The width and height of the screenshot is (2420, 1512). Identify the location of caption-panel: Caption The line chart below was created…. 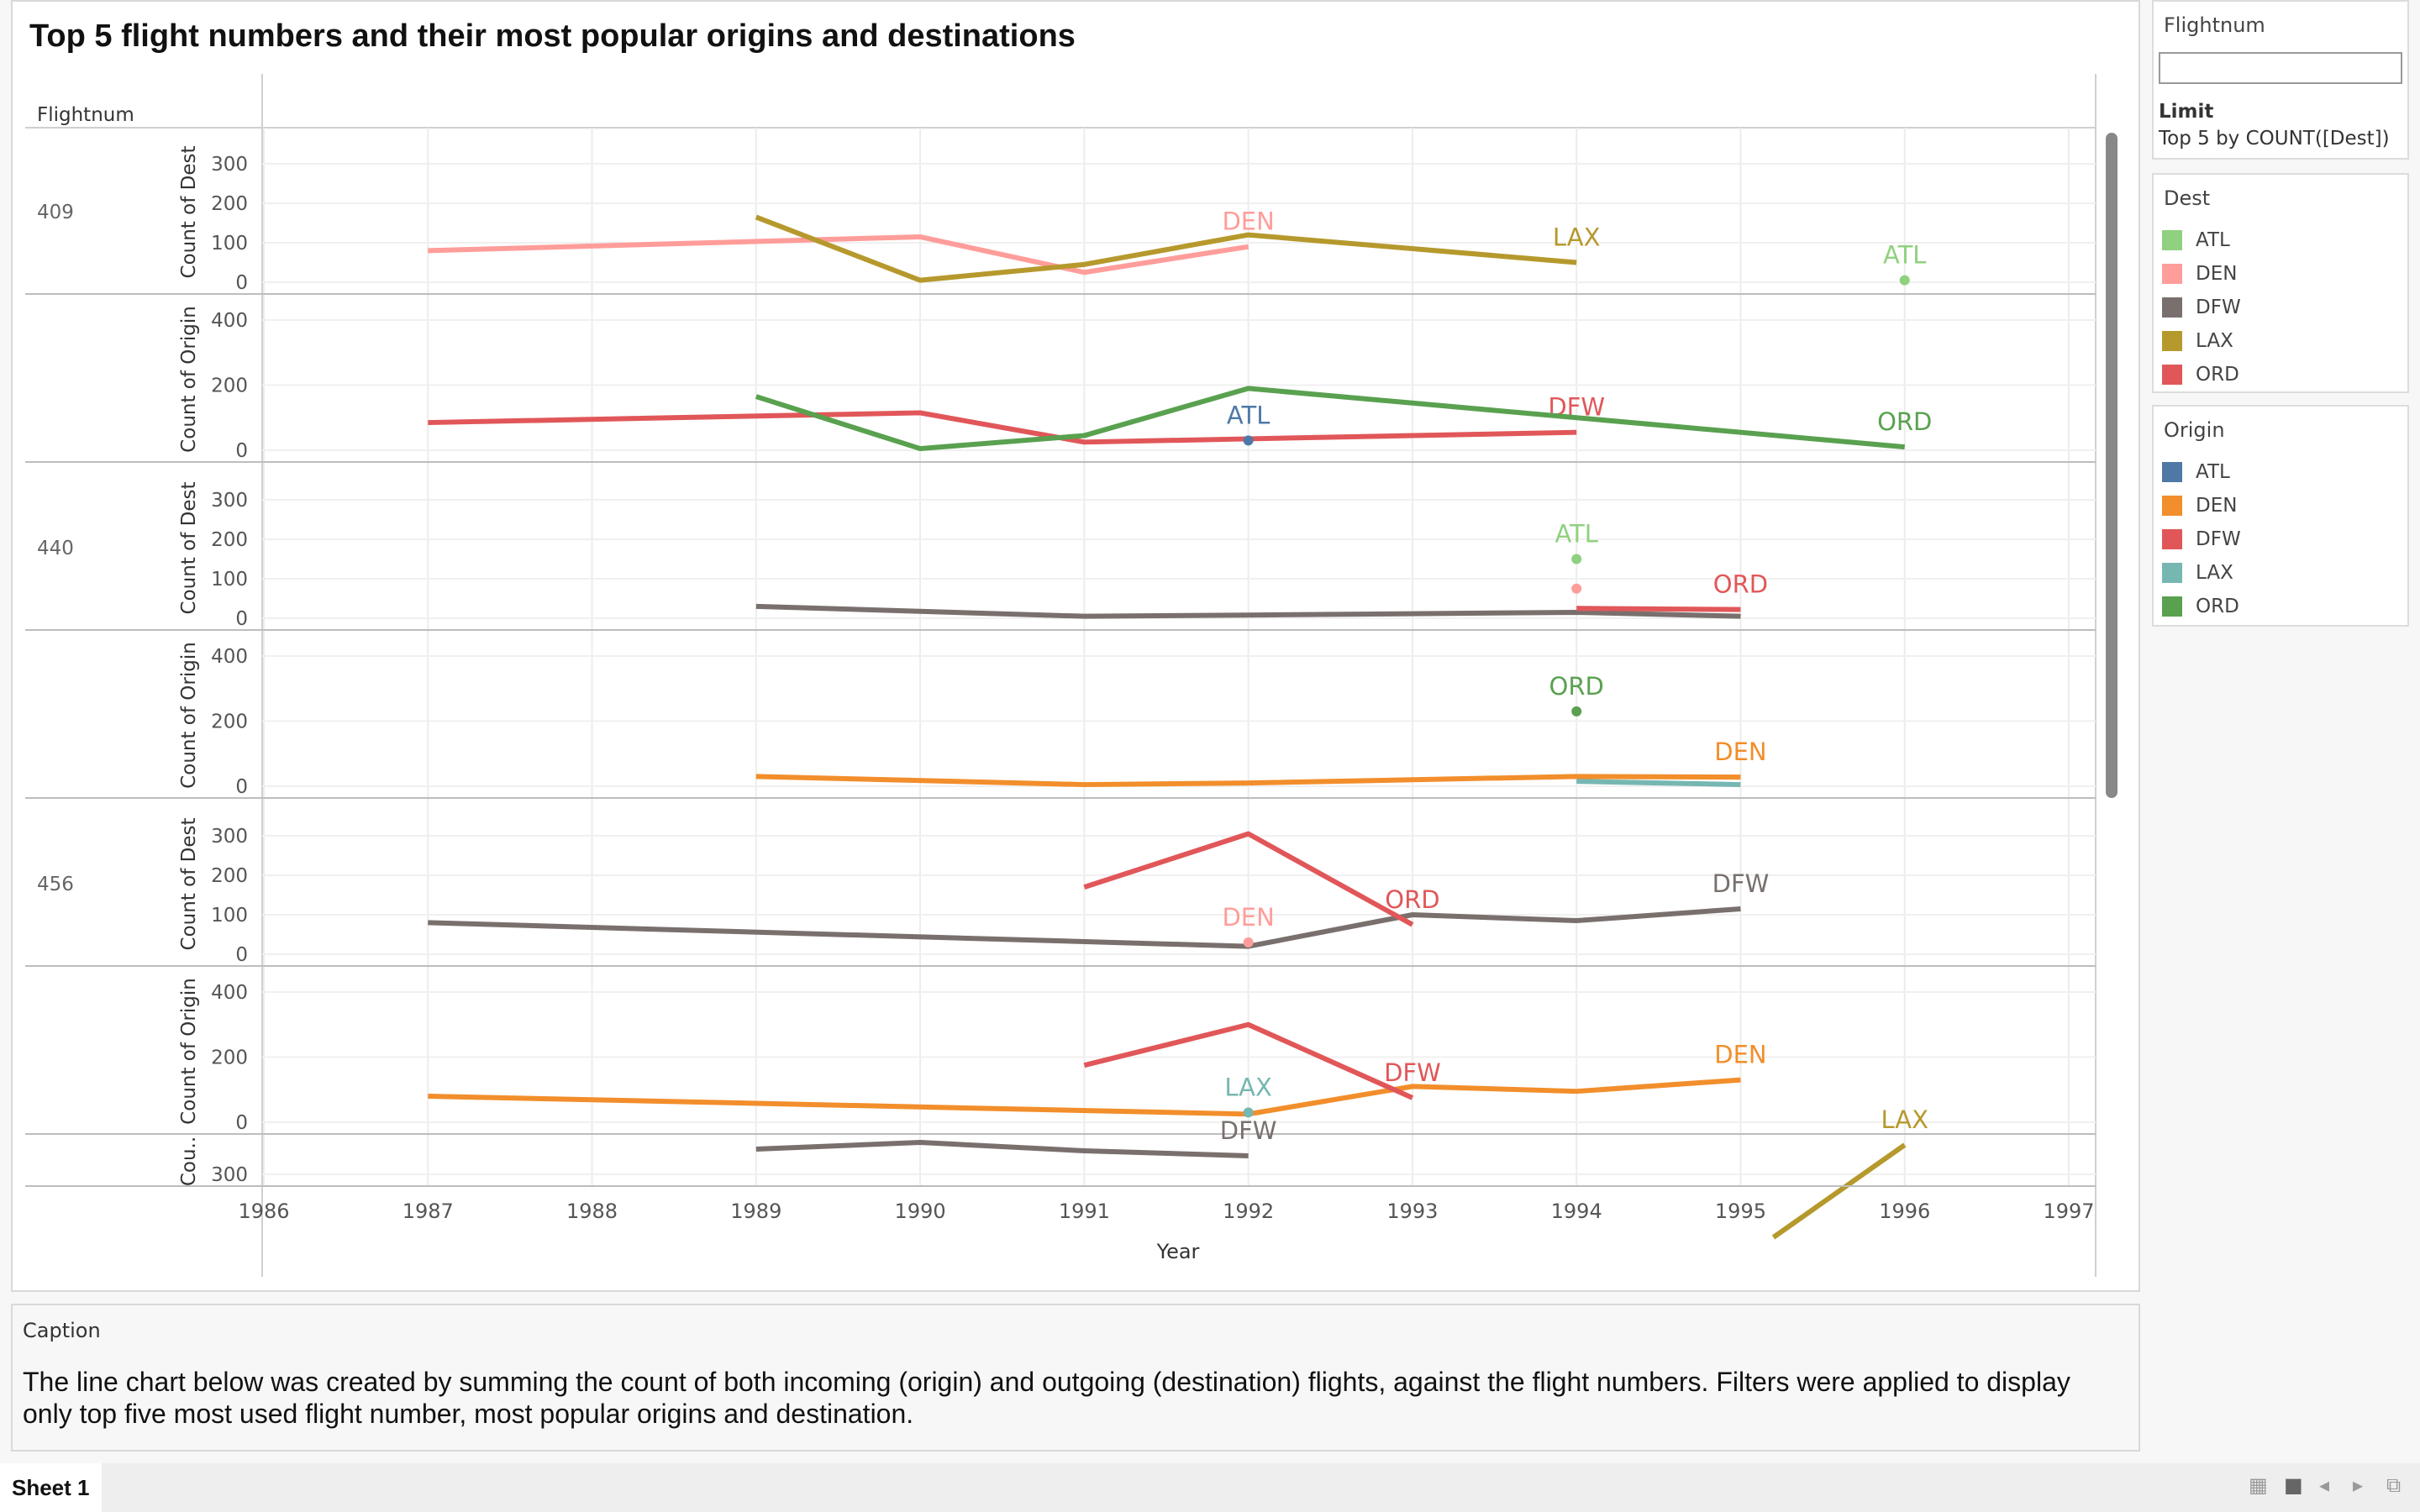
(1075, 1378).